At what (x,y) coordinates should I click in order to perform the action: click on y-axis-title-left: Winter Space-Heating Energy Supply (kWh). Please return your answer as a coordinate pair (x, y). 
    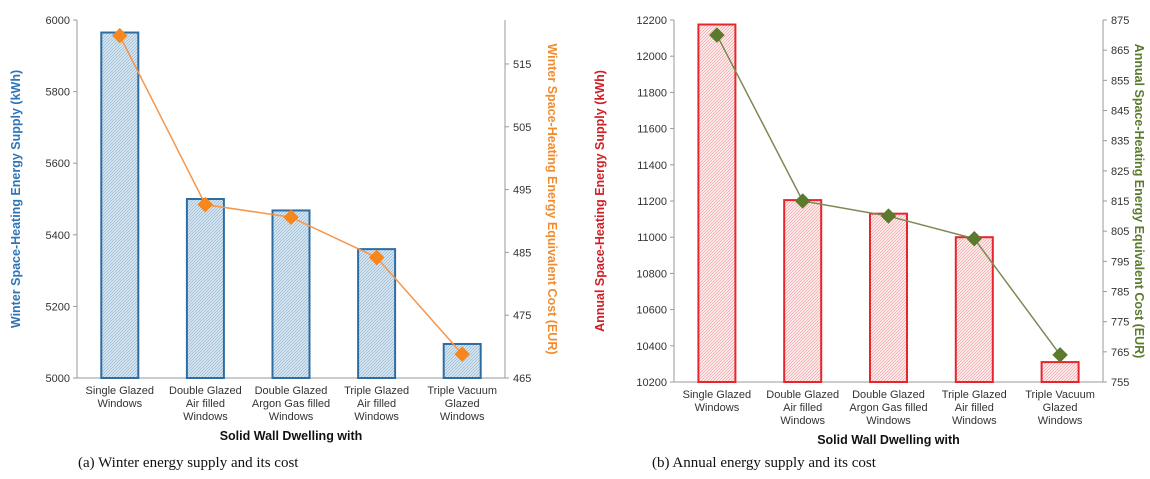
    Looking at the image, I should click on (16, 199).